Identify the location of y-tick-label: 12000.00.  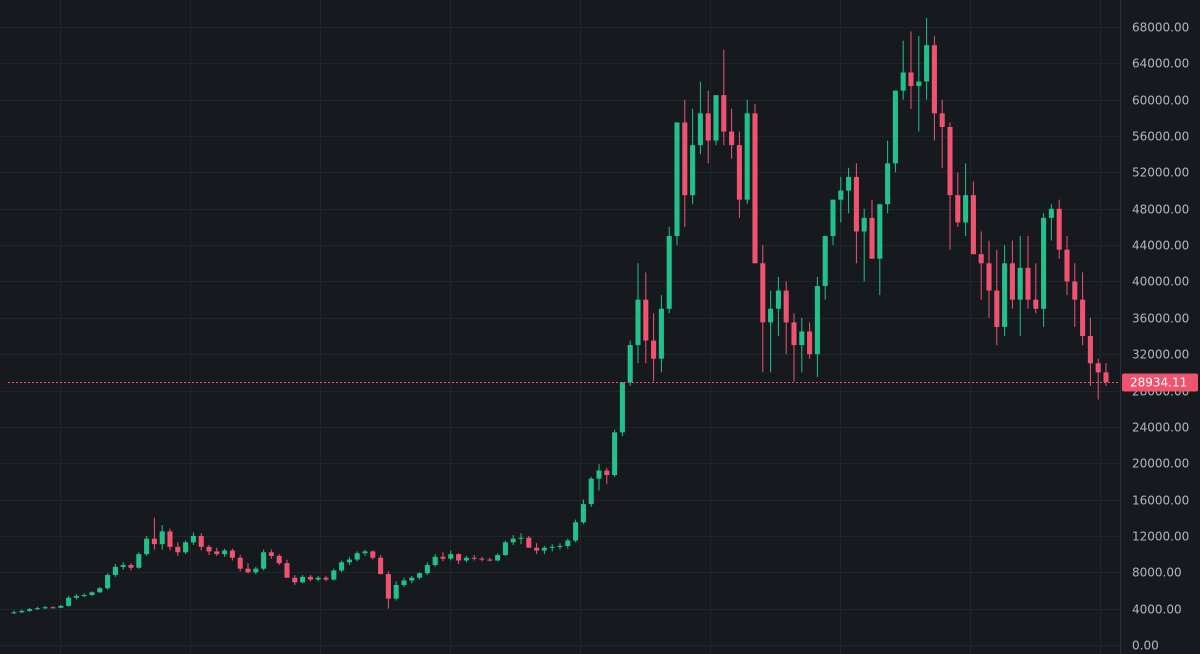
(1160, 537).